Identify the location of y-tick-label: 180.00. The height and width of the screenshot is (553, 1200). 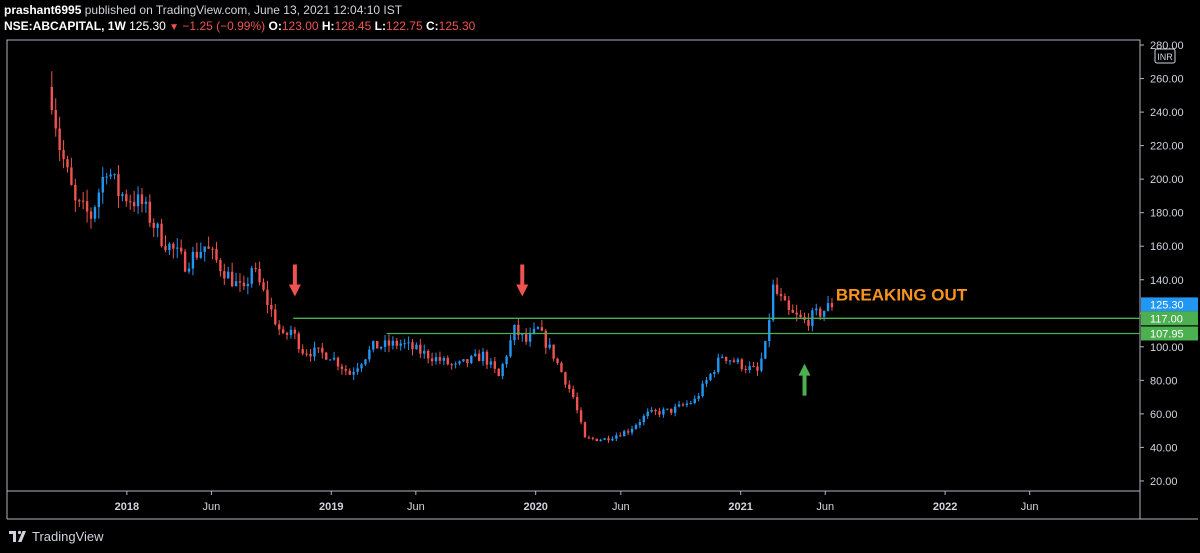
(1167, 214).